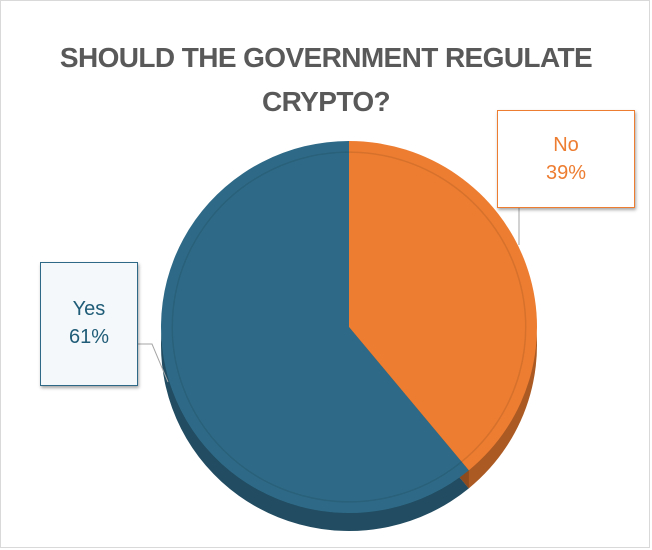 This screenshot has height=550, width=652. I want to click on data-label-yes: Yes 61%, so click(89, 324).